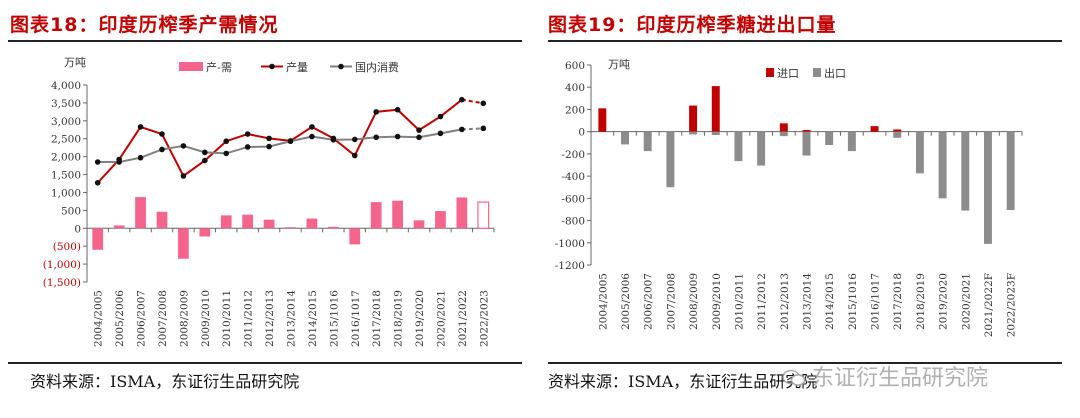 The height and width of the screenshot is (418, 1080). What do you see at coordinates (683, 381) in the screenshot?
I see `right-source-text: 资料来源：ISMA，东证衍生品研究院` at bounding box center [683, 381].